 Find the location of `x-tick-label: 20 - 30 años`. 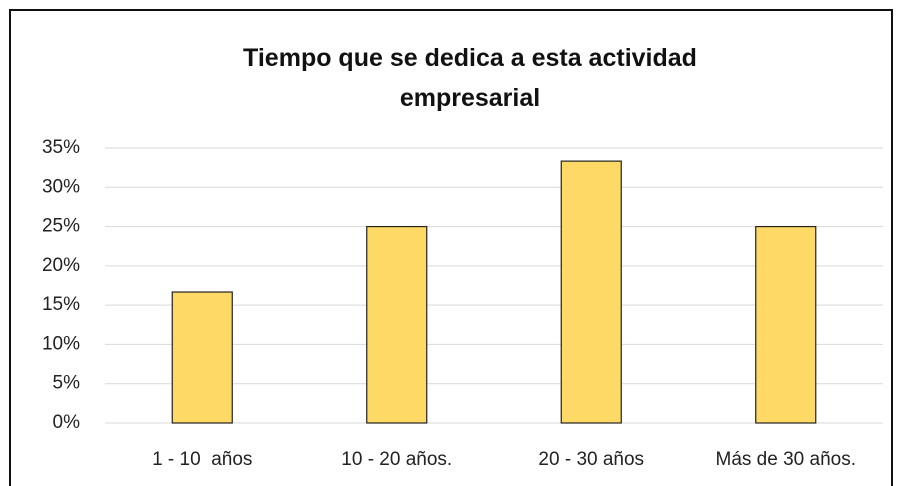

x-tick-label: 20 - 30 años is located at coordinates (591, 459).